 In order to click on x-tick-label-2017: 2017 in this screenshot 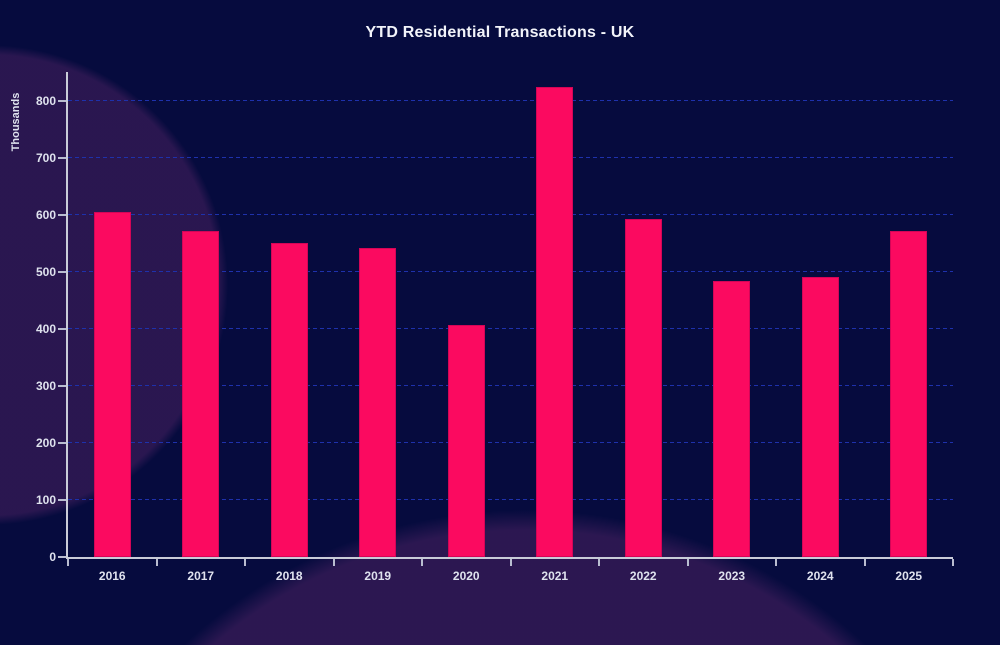, I will do `click(201, 576)`.